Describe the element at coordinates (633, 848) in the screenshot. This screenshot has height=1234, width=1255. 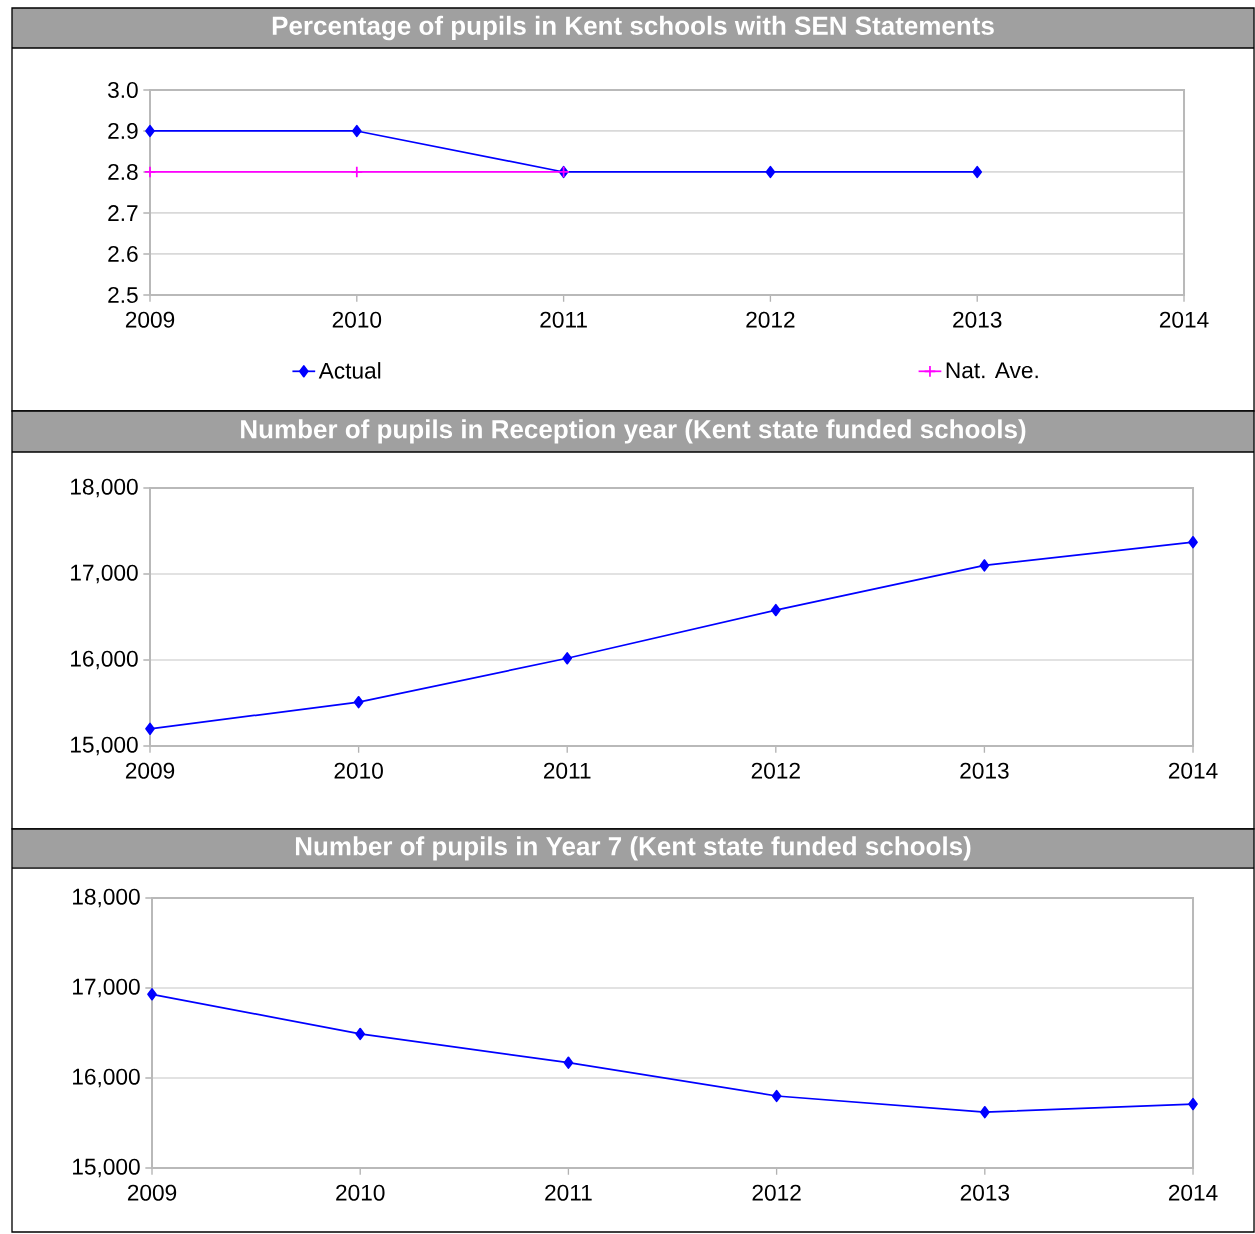
I see `chart-title: Number of pupils in Year 7 (Kent state funded schools)` at that location.